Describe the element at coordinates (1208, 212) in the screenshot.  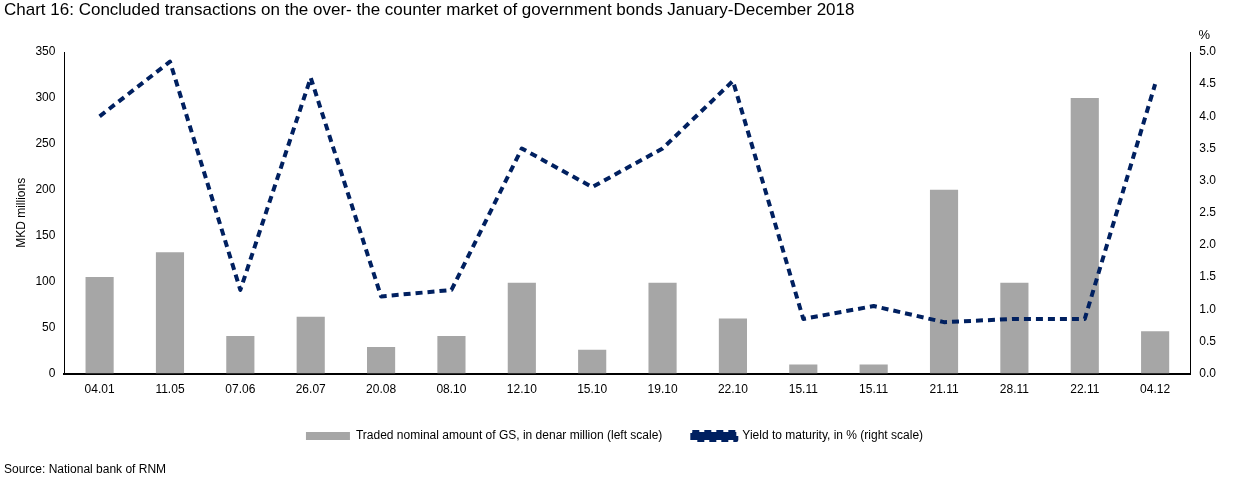
I see `y2-tick-label: 2.5` at that location.